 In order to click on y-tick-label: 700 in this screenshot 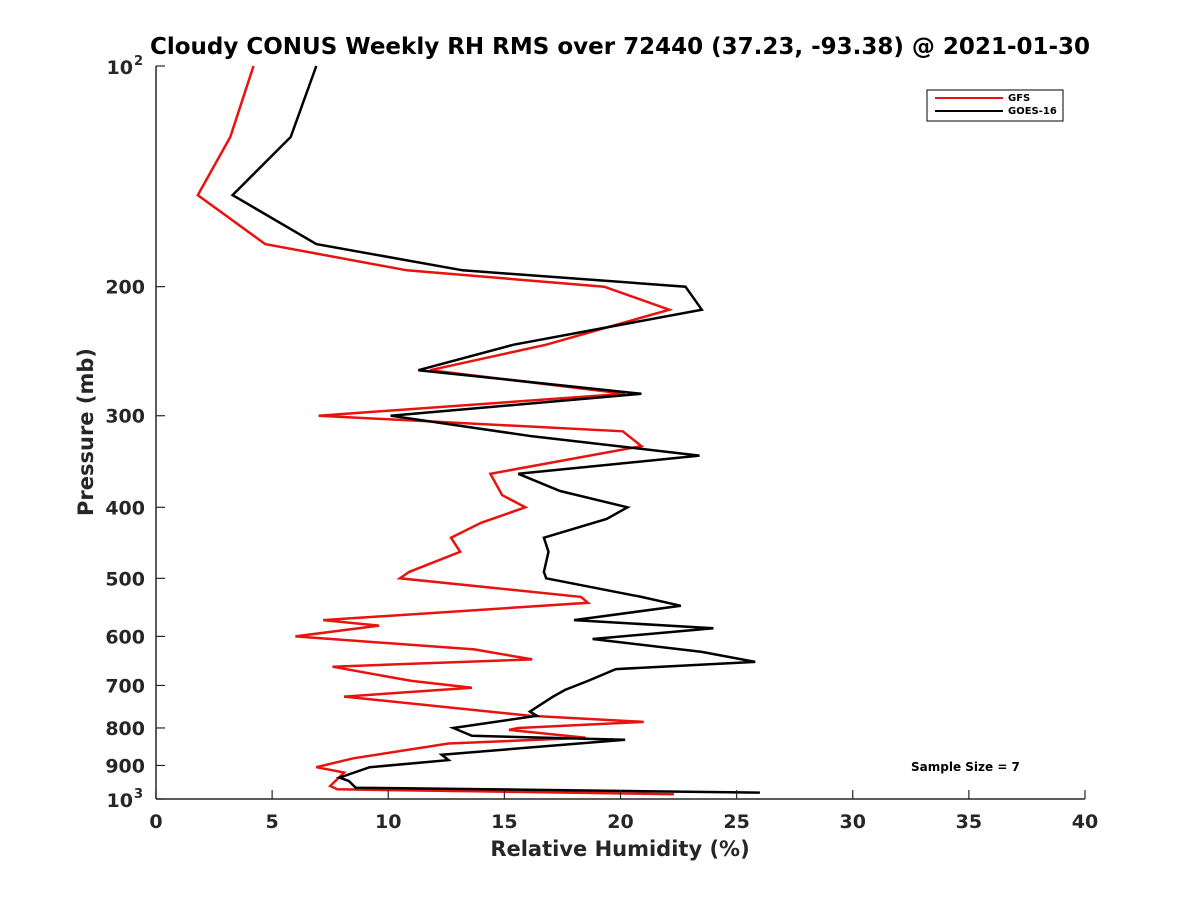, I will do `click(125, 686)`.